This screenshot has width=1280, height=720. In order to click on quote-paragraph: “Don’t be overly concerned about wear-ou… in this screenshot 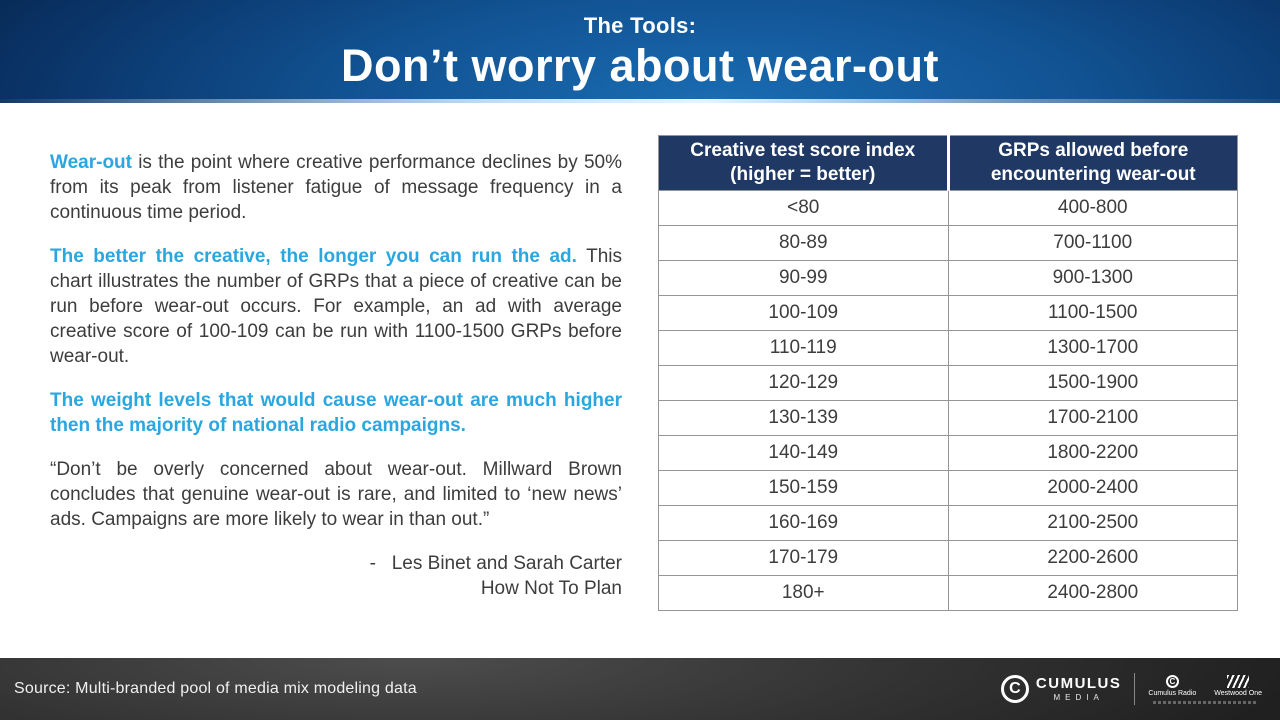, I will do `click(336, 494)`.